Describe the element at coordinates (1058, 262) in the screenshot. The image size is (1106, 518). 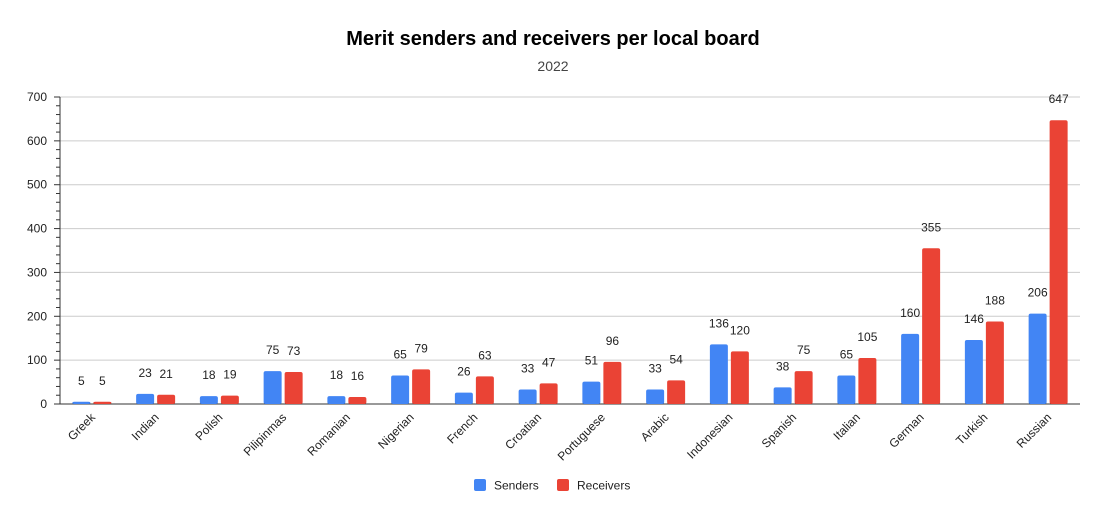
I see `bar-receivers-russian` at that location.